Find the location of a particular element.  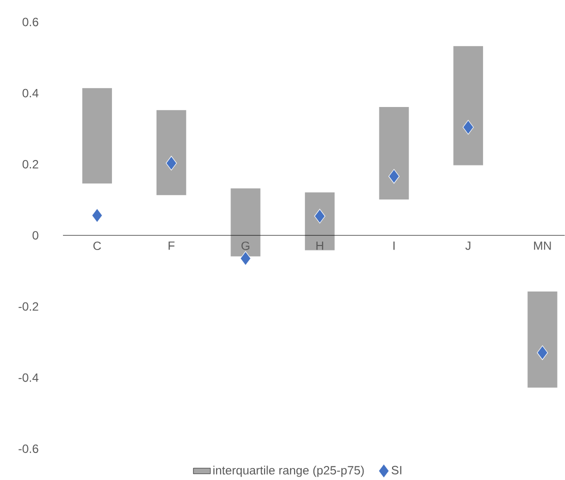

y-tick-label: 0.6 is located at coordinates (30, 22).